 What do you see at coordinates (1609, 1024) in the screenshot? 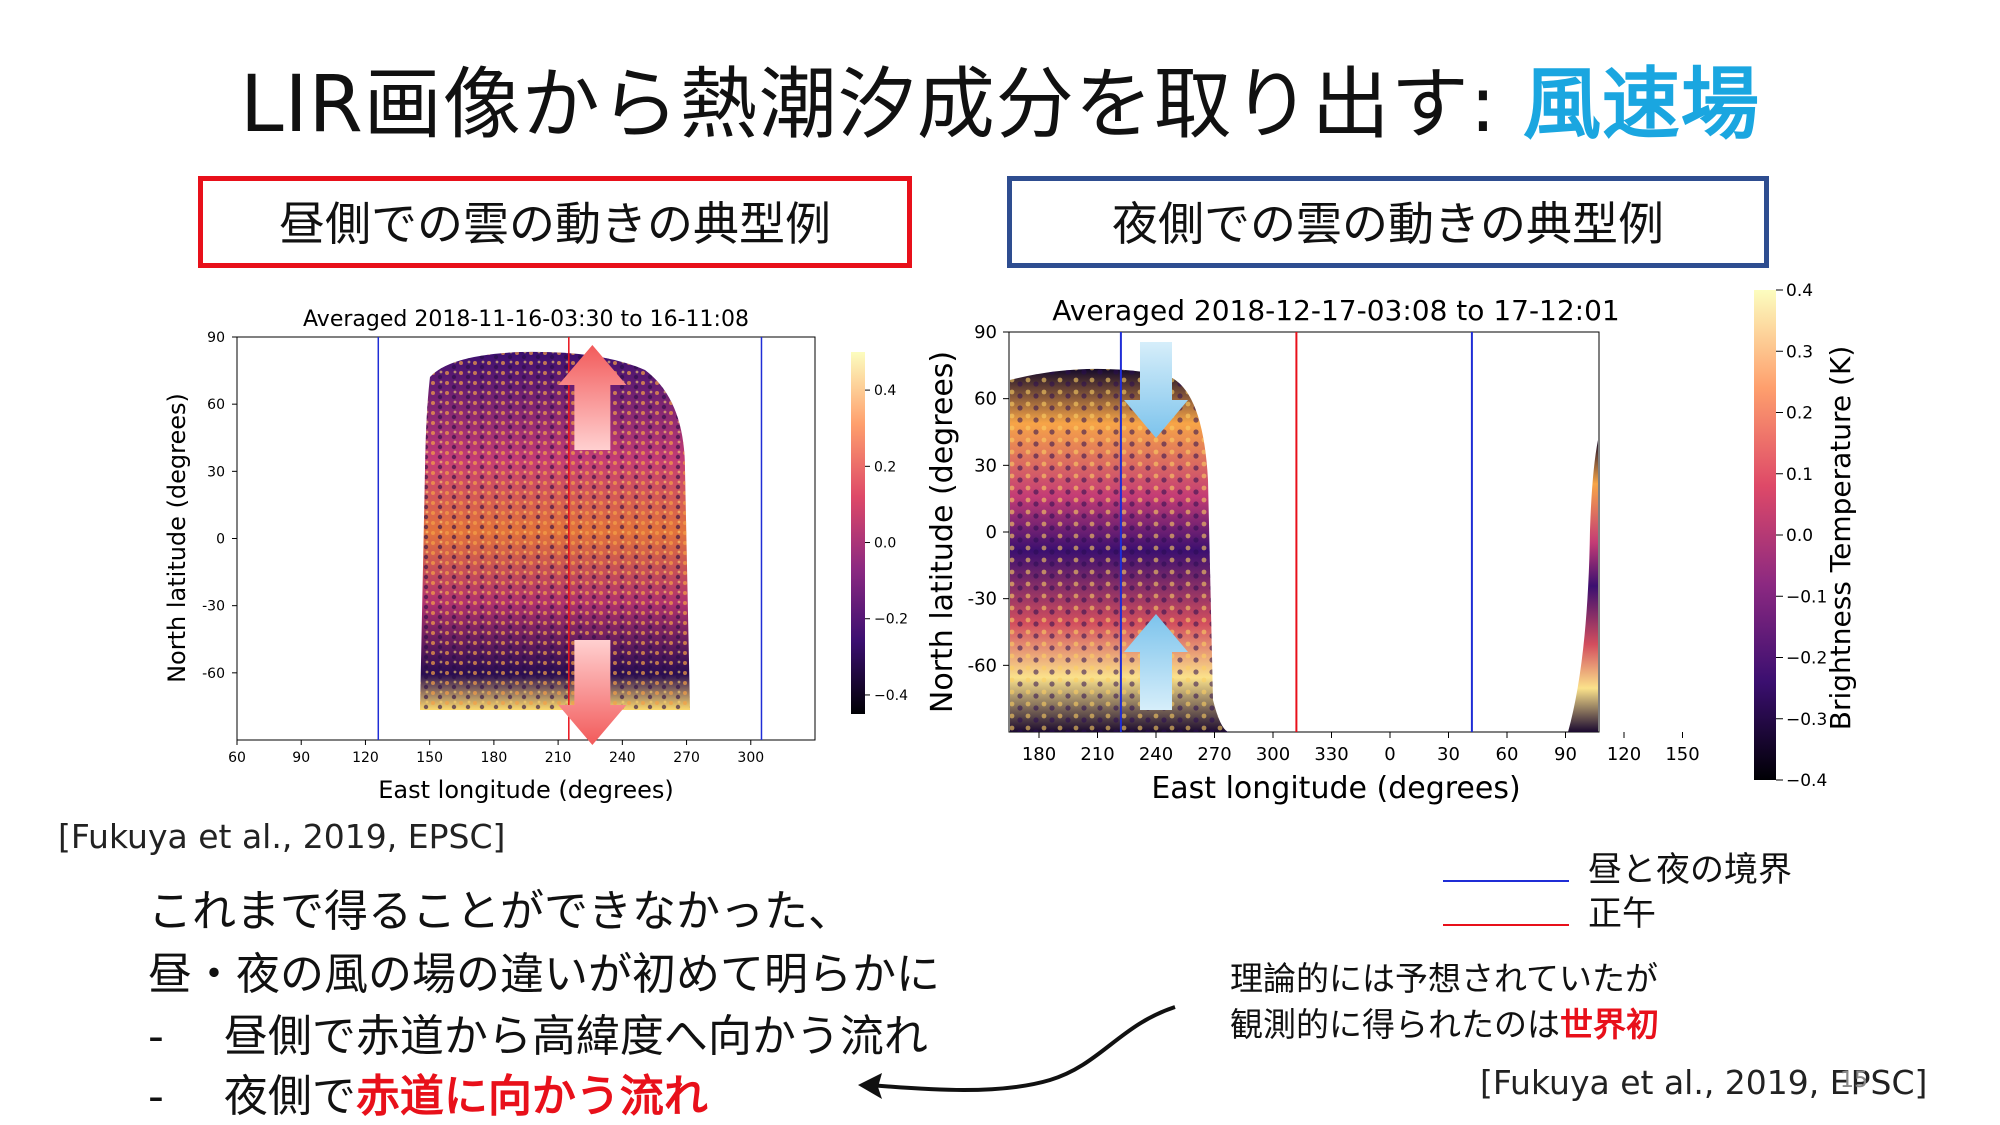
I see `note-highlight: 世界初` at bounding box center [1609, 1024].